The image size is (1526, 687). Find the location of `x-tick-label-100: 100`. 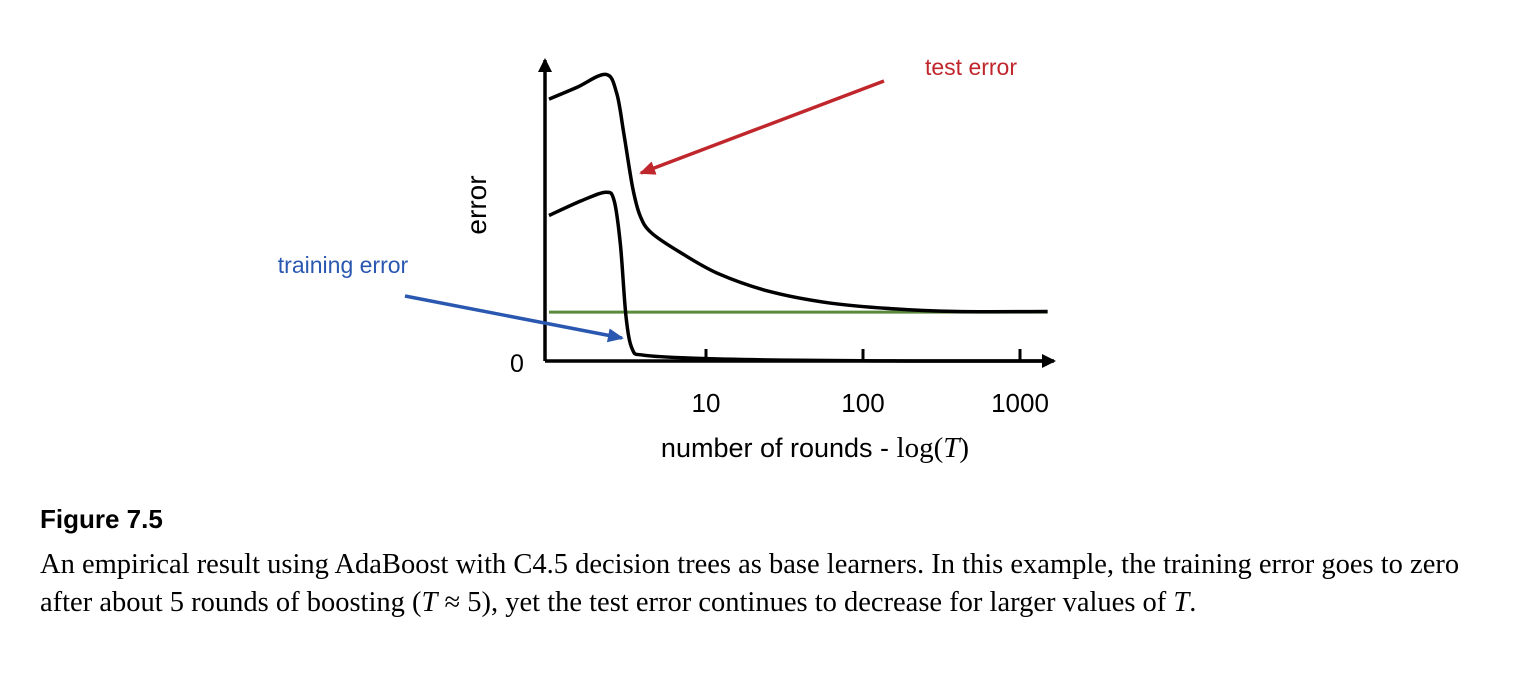

x-tick-label-100: 100 is located at coordinates (862, 403).